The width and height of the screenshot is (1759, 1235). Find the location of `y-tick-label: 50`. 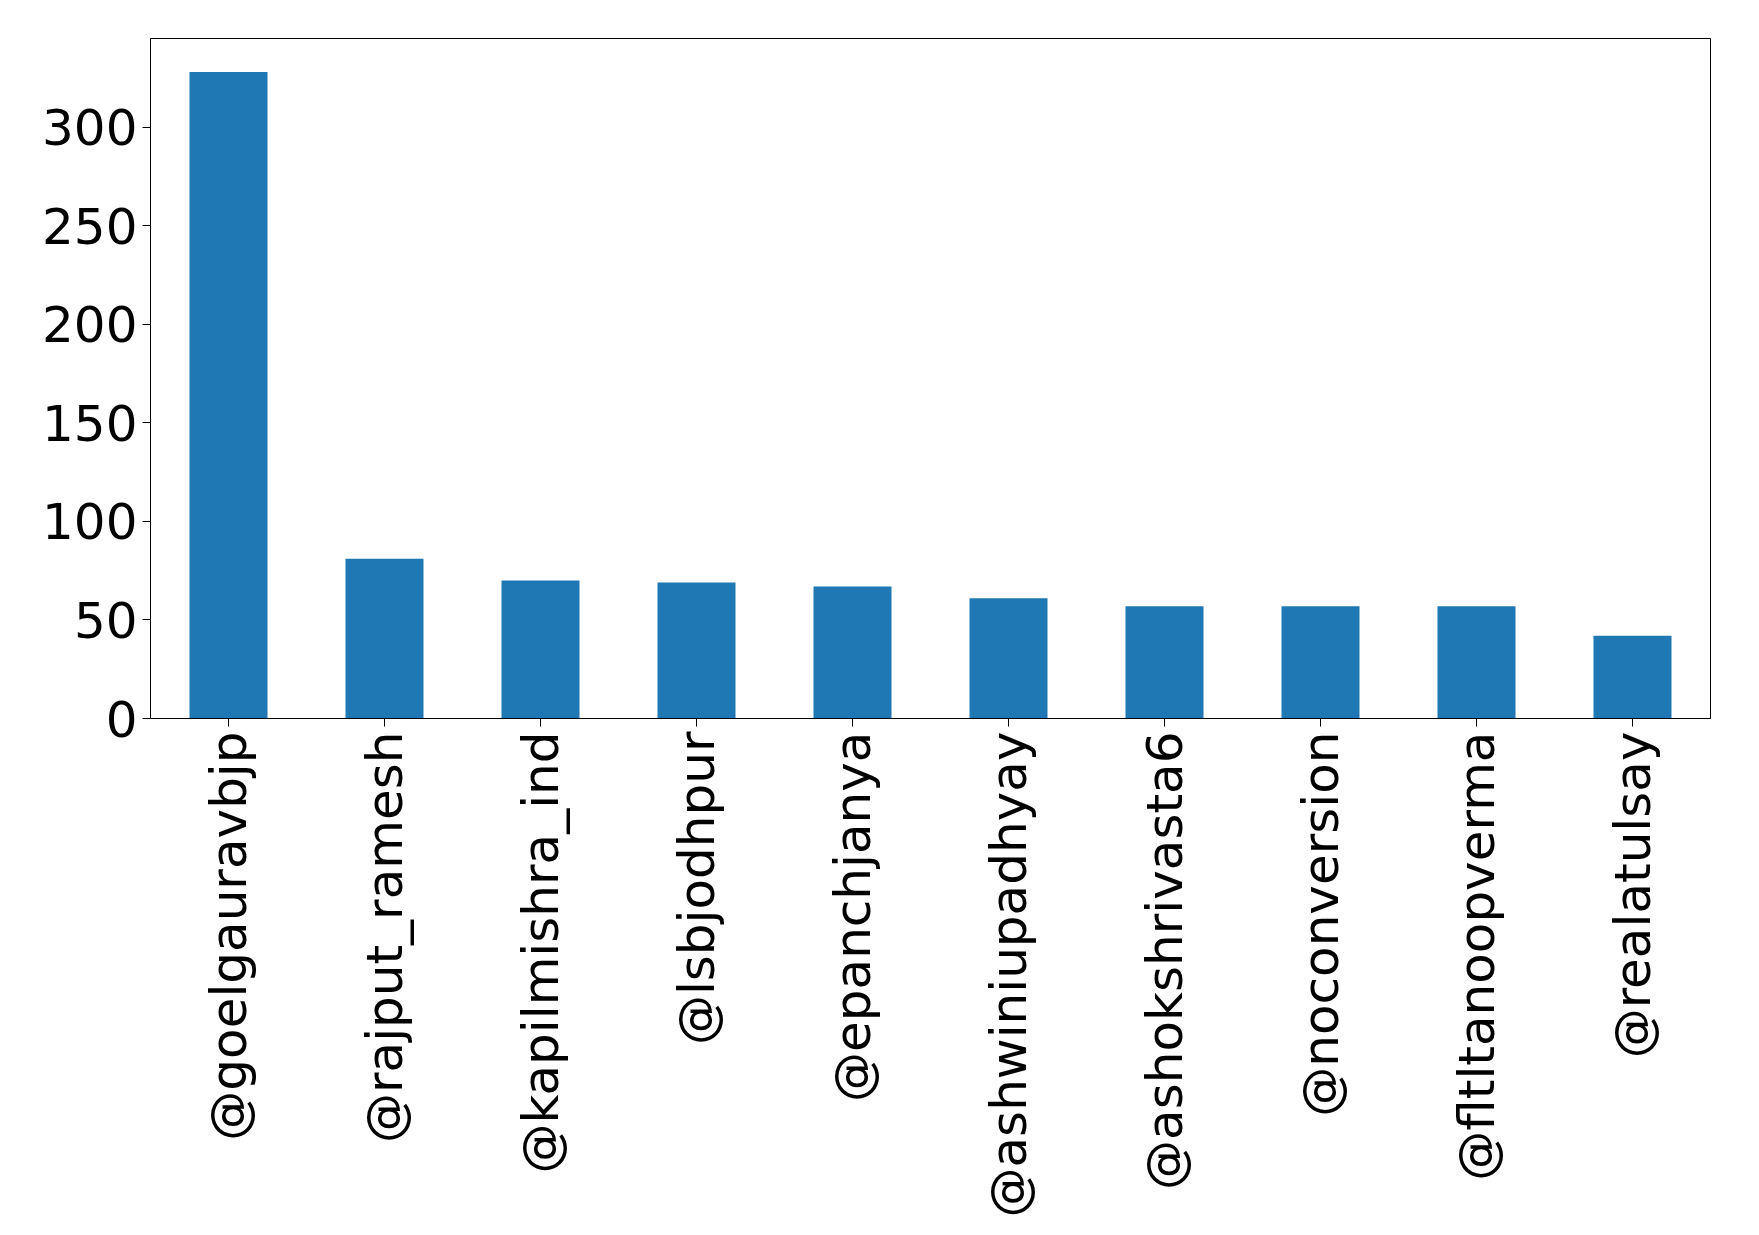

y-tick-label: 50 is located at coordinates (105, 620).